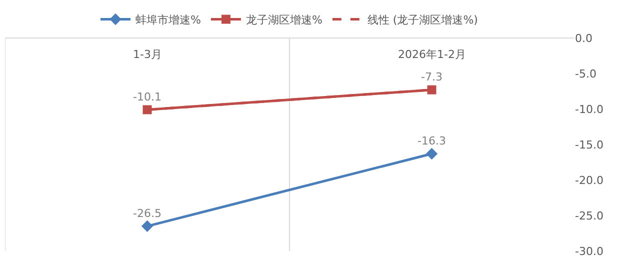 Image resolution: width=619 pixels, height=265 pixels. What do you see at coordinates (422, 20) in the screenshot?
I see `legend-label: 线性 (龙子湖区增速%)` at bounding box center [422, 20].